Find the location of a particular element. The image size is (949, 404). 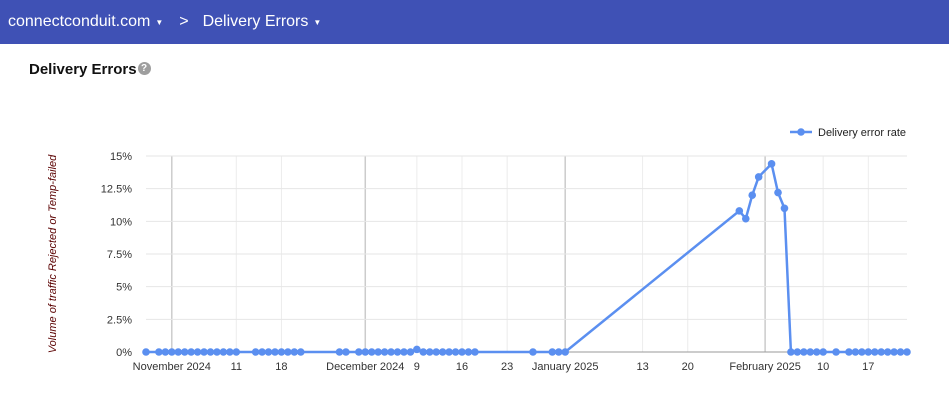

x-tick-label: December 2024 is located at coordinates (365, 367).